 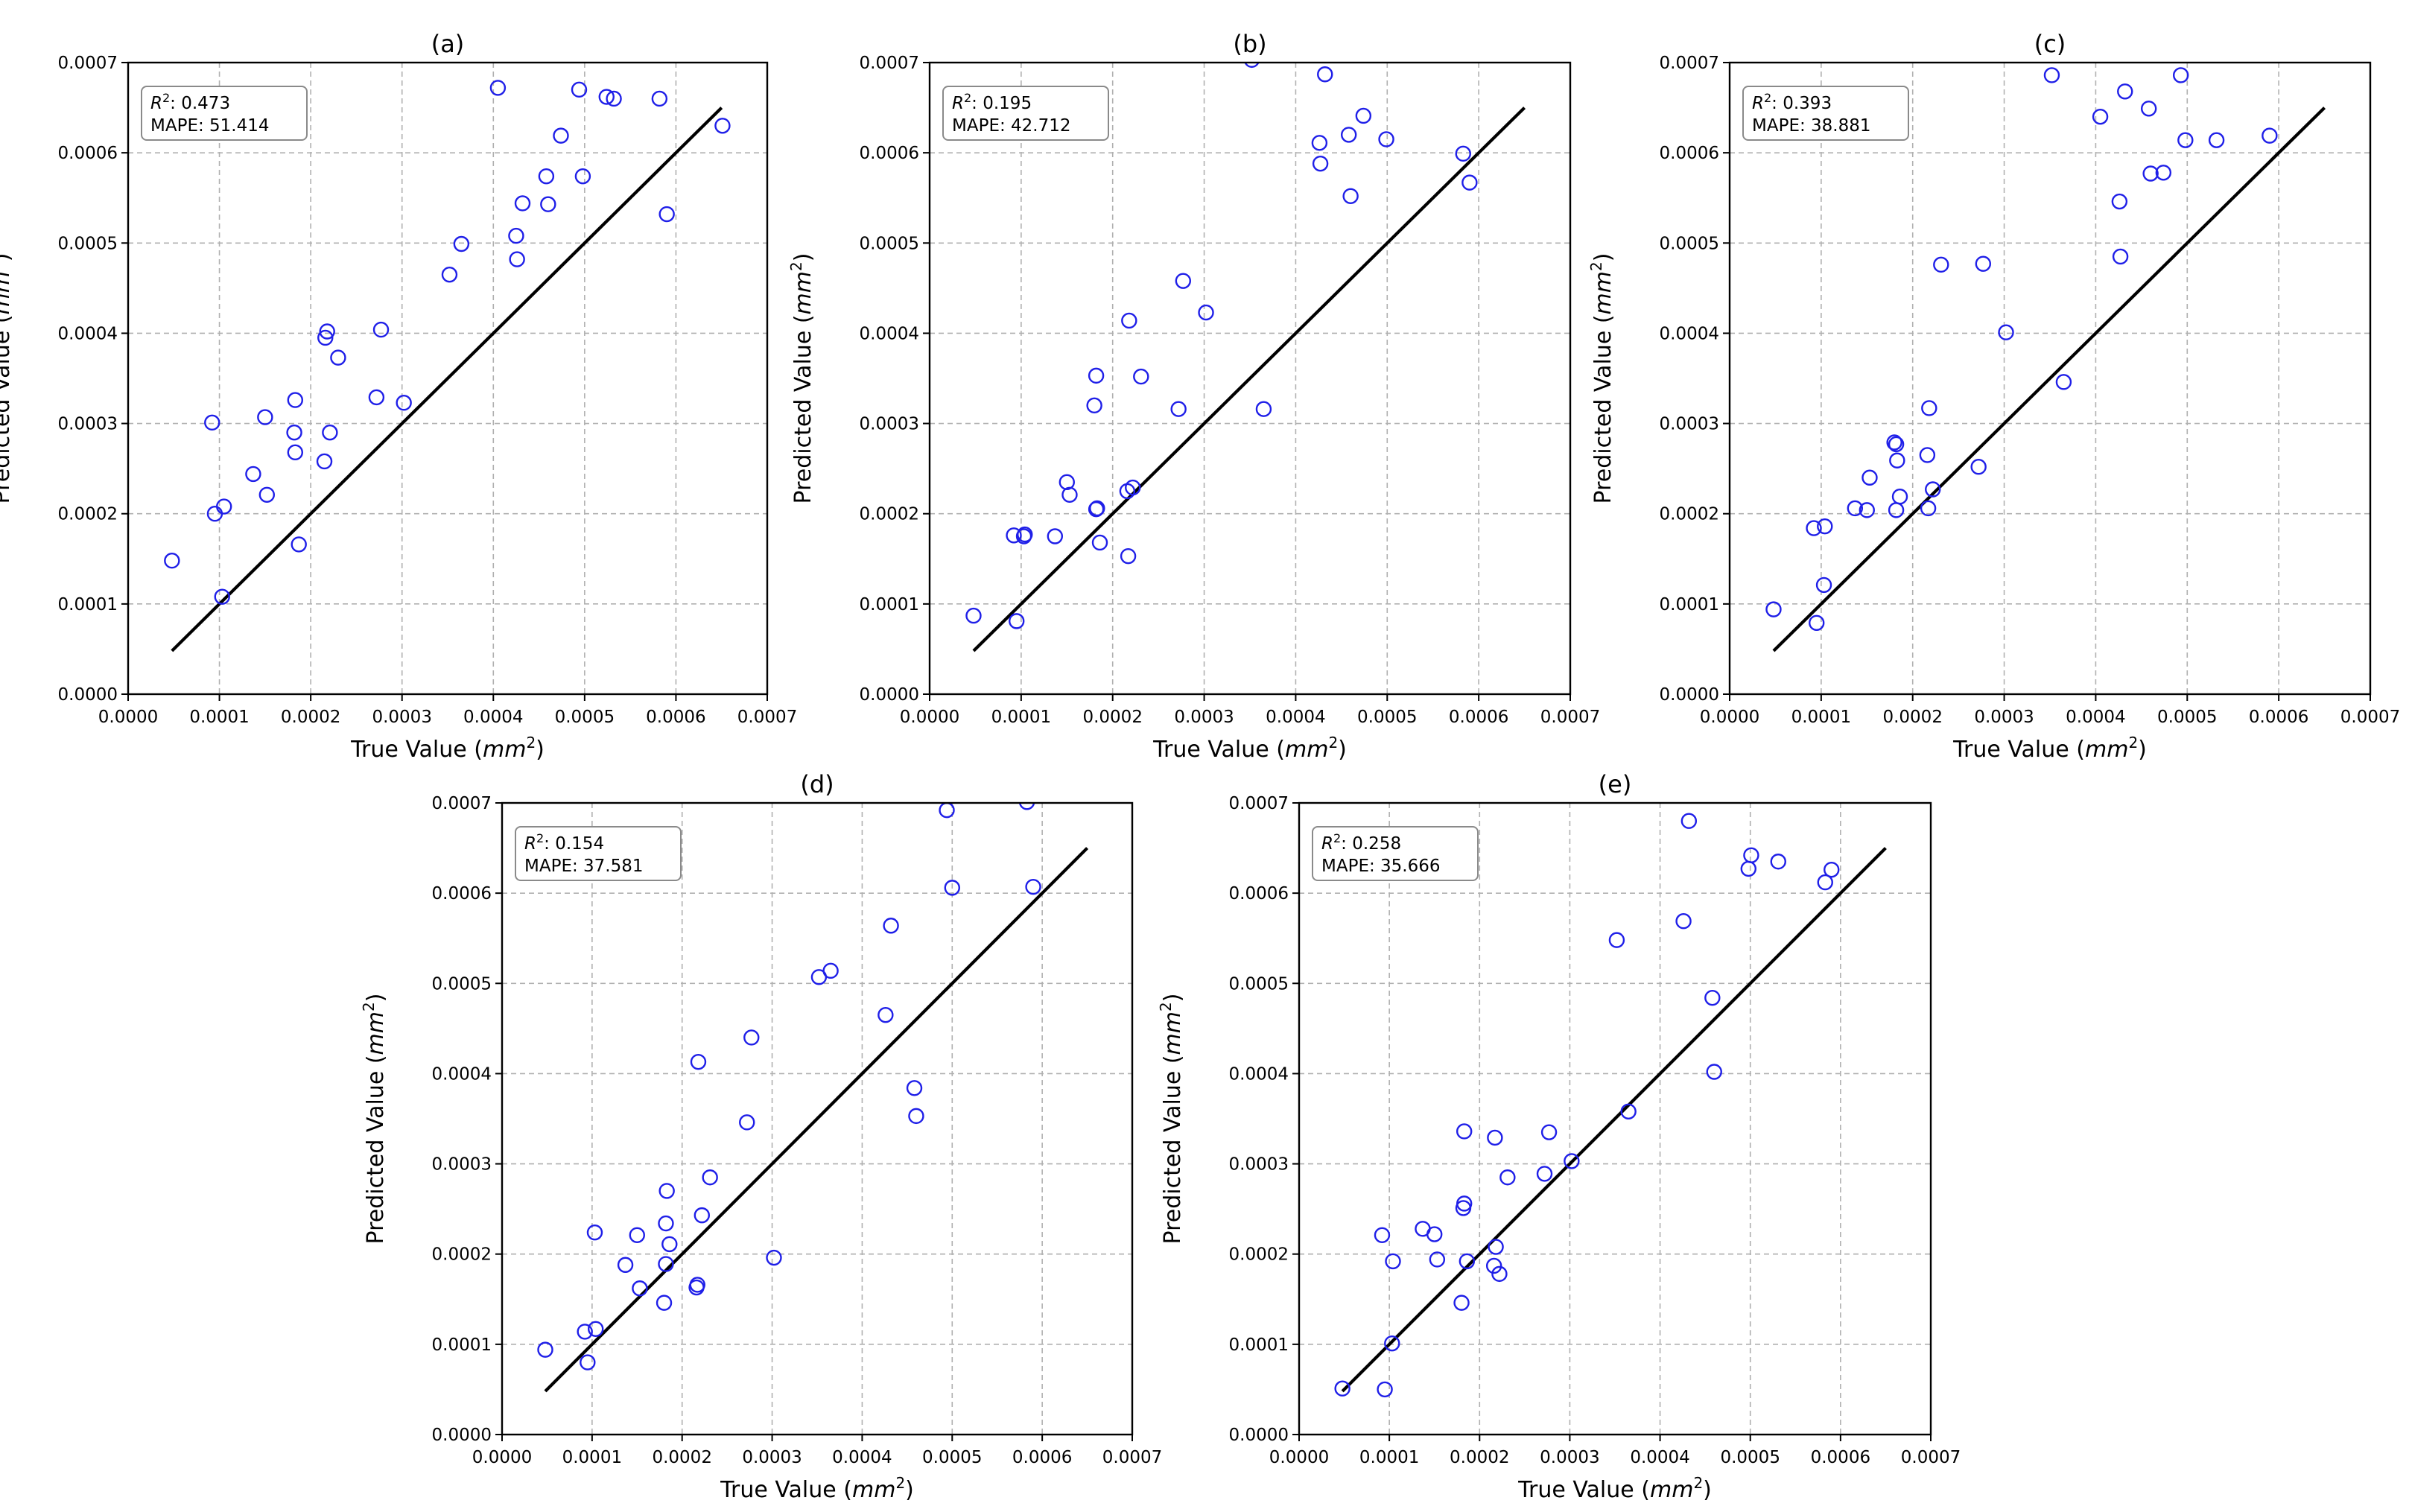 What do you see at coordinates (1259, 894) in the screenshot?
I see `y-tick-label: 0.0006` at bounding box center [1259, 894].